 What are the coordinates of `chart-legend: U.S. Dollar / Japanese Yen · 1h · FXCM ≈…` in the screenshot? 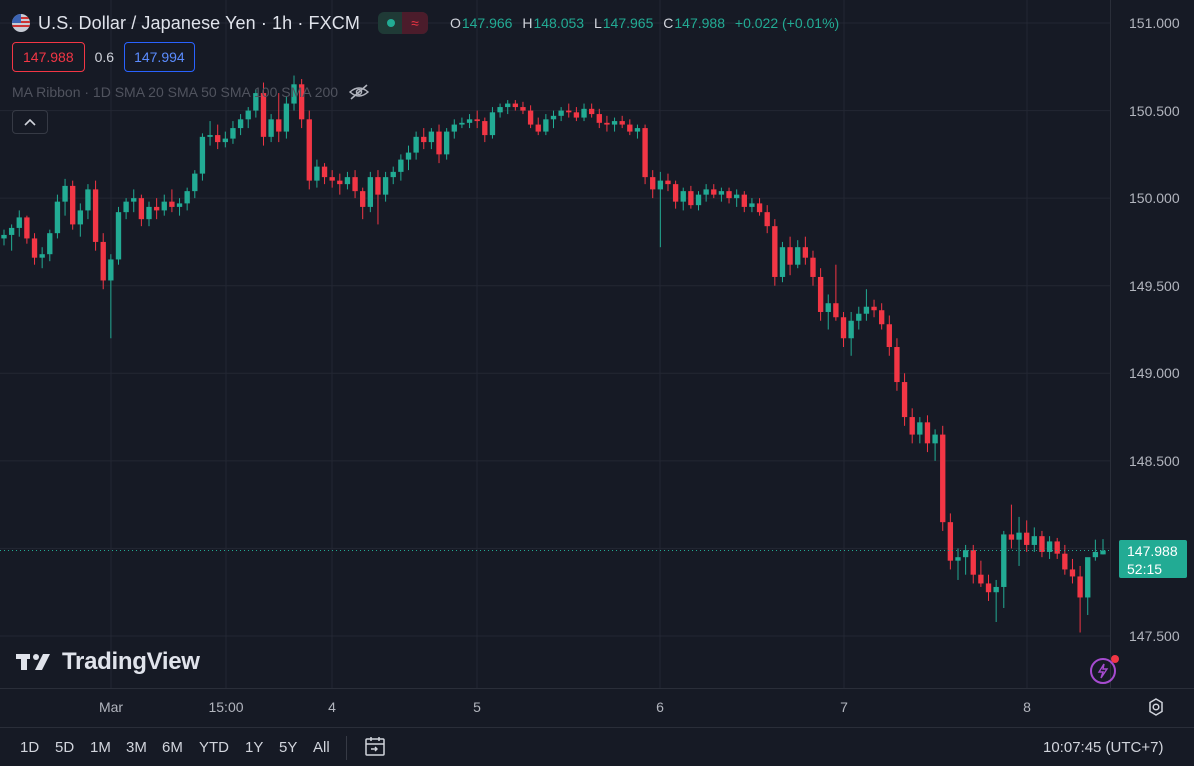 It's located at (428, 72).